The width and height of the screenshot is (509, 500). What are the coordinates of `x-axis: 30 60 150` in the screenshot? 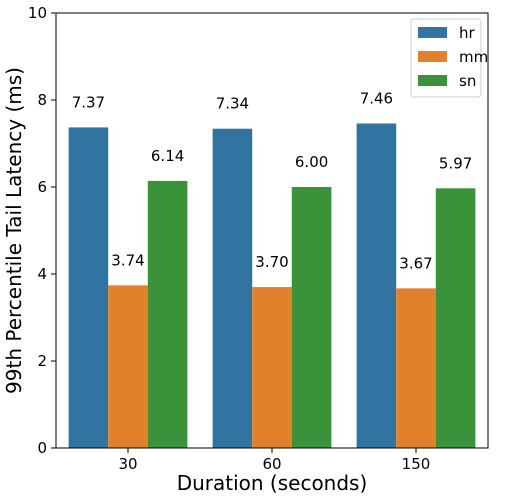 It's located at (274, 460).